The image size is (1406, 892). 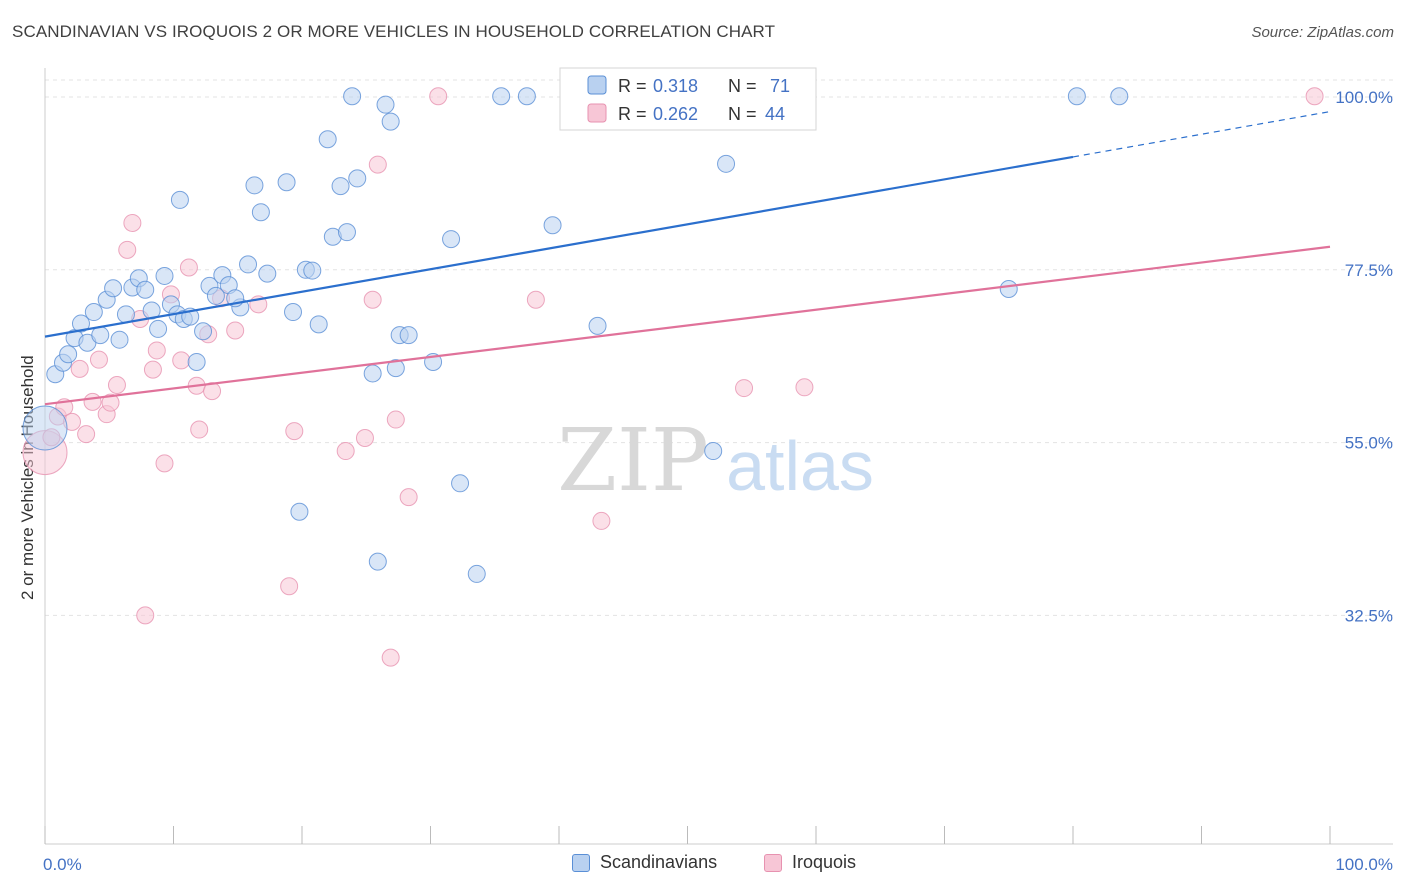 What do you see at coordinates (62, 864) in the screenshot?
I see `x-tick-label: 0.0%` at bounding box center [62, 864].